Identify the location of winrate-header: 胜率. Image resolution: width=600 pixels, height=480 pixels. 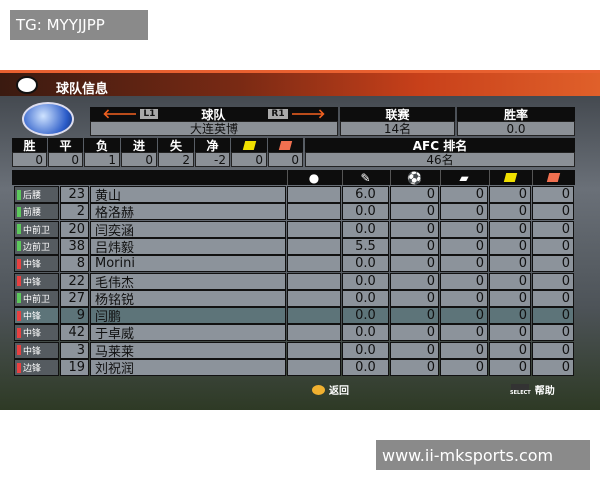
(516, 114).